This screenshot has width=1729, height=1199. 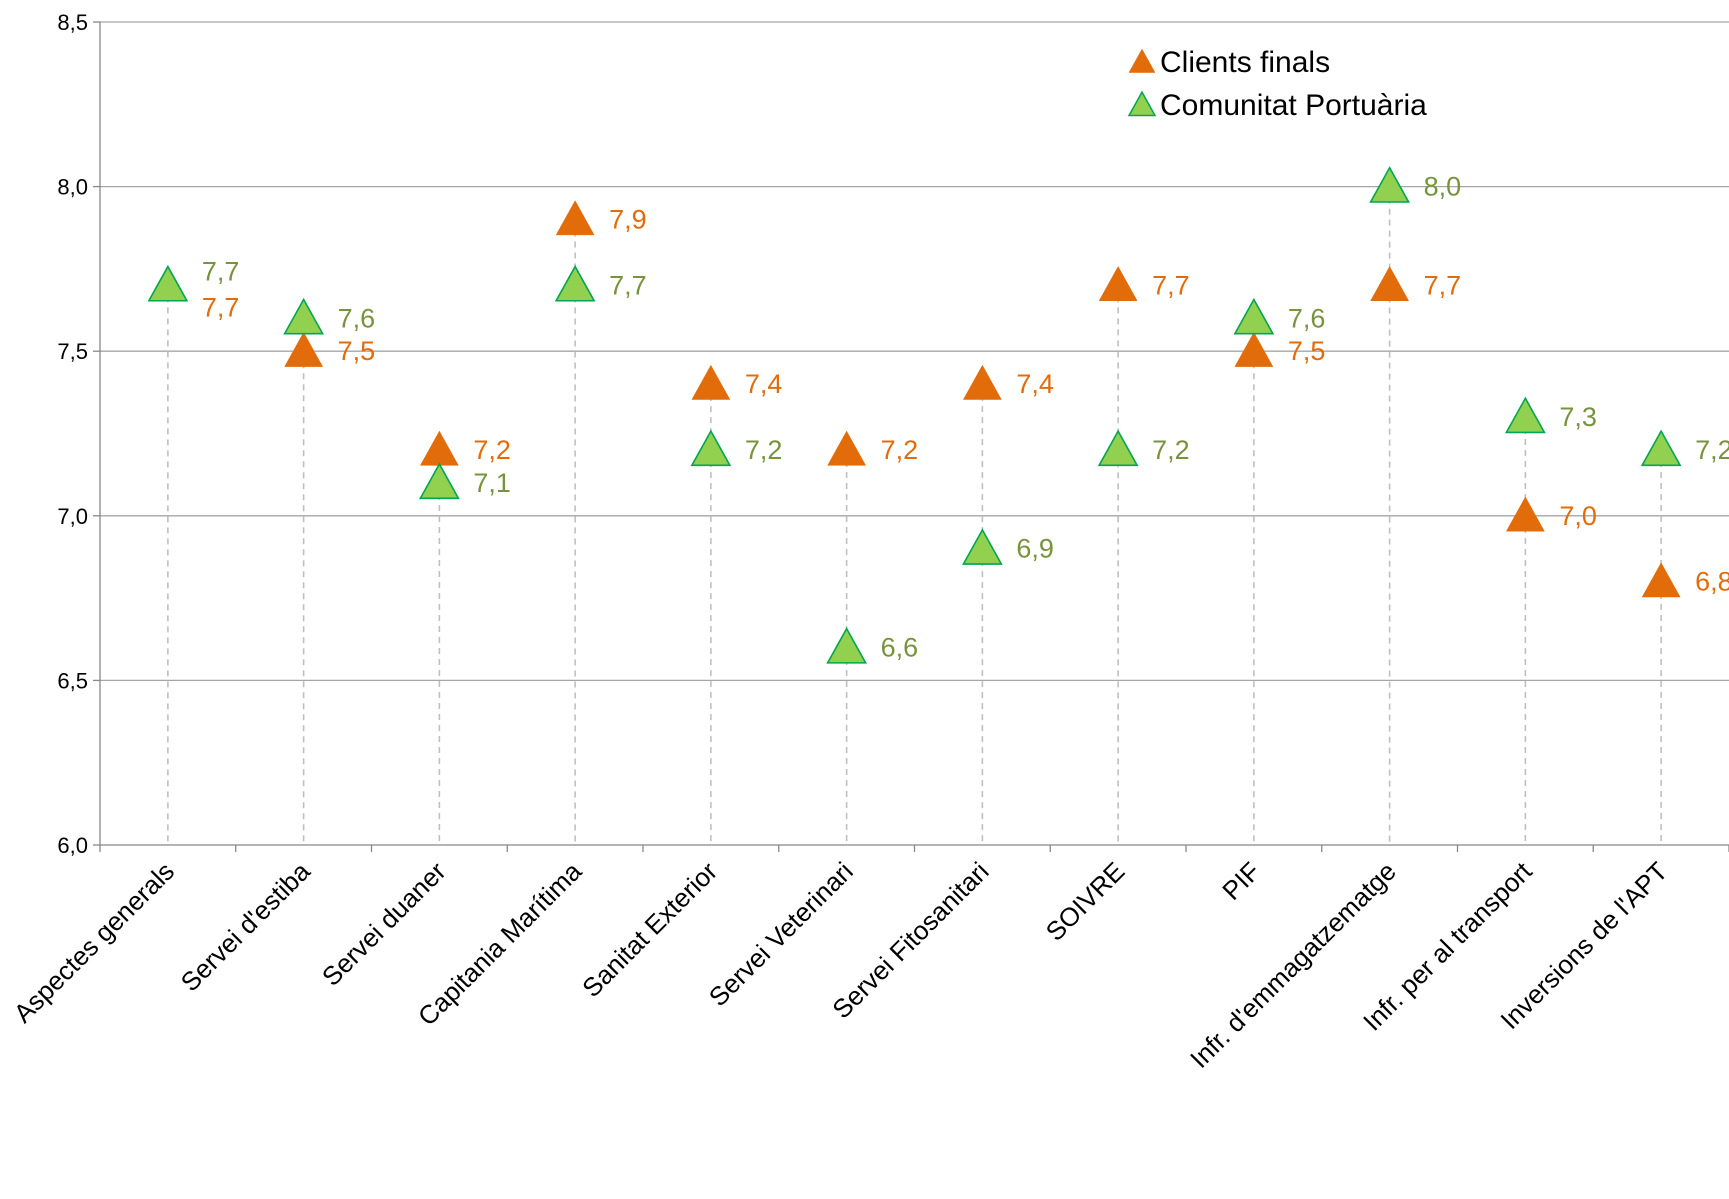 What do you see at coordinates (900, 647) in the screenshot?
I see `data-label-comunitat-portuaria: 6,6` at bounding box center [900, 647].